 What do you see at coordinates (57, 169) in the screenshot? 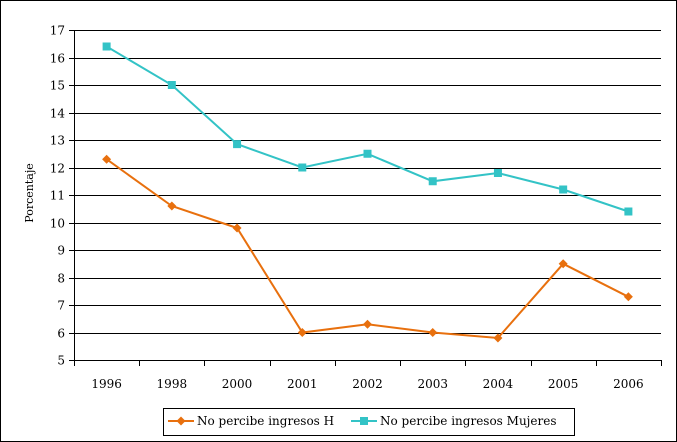
I see `y-tick-label: 12` at bounding box center [57, 169].